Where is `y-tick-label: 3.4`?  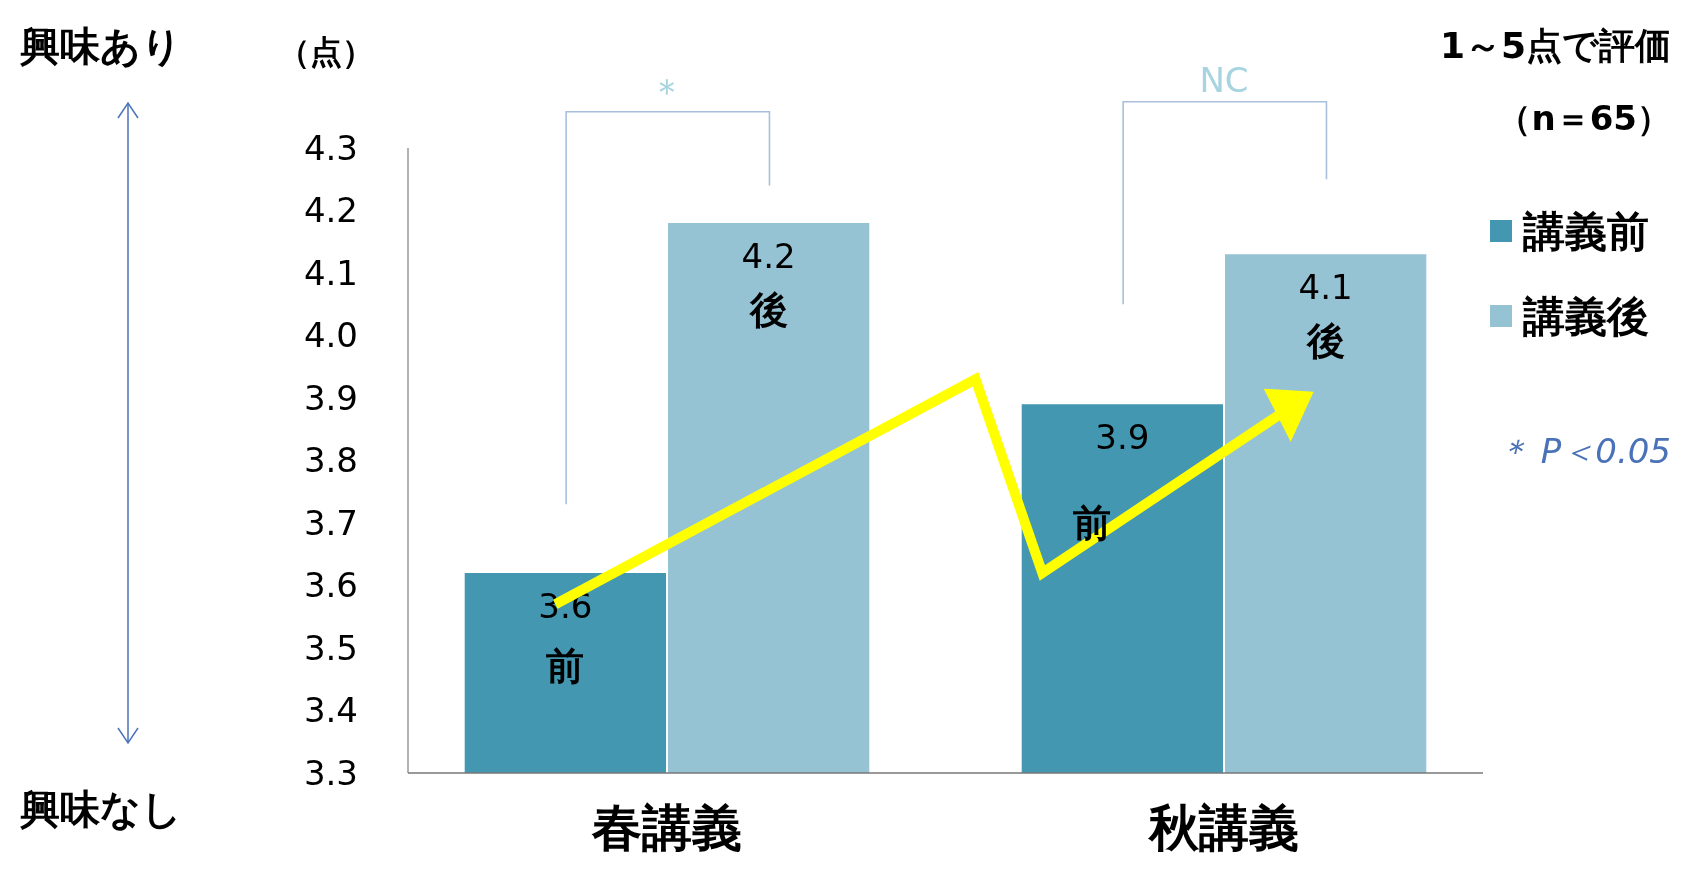
y-tick-label: 3.4 is located at coordinates (330, 710).